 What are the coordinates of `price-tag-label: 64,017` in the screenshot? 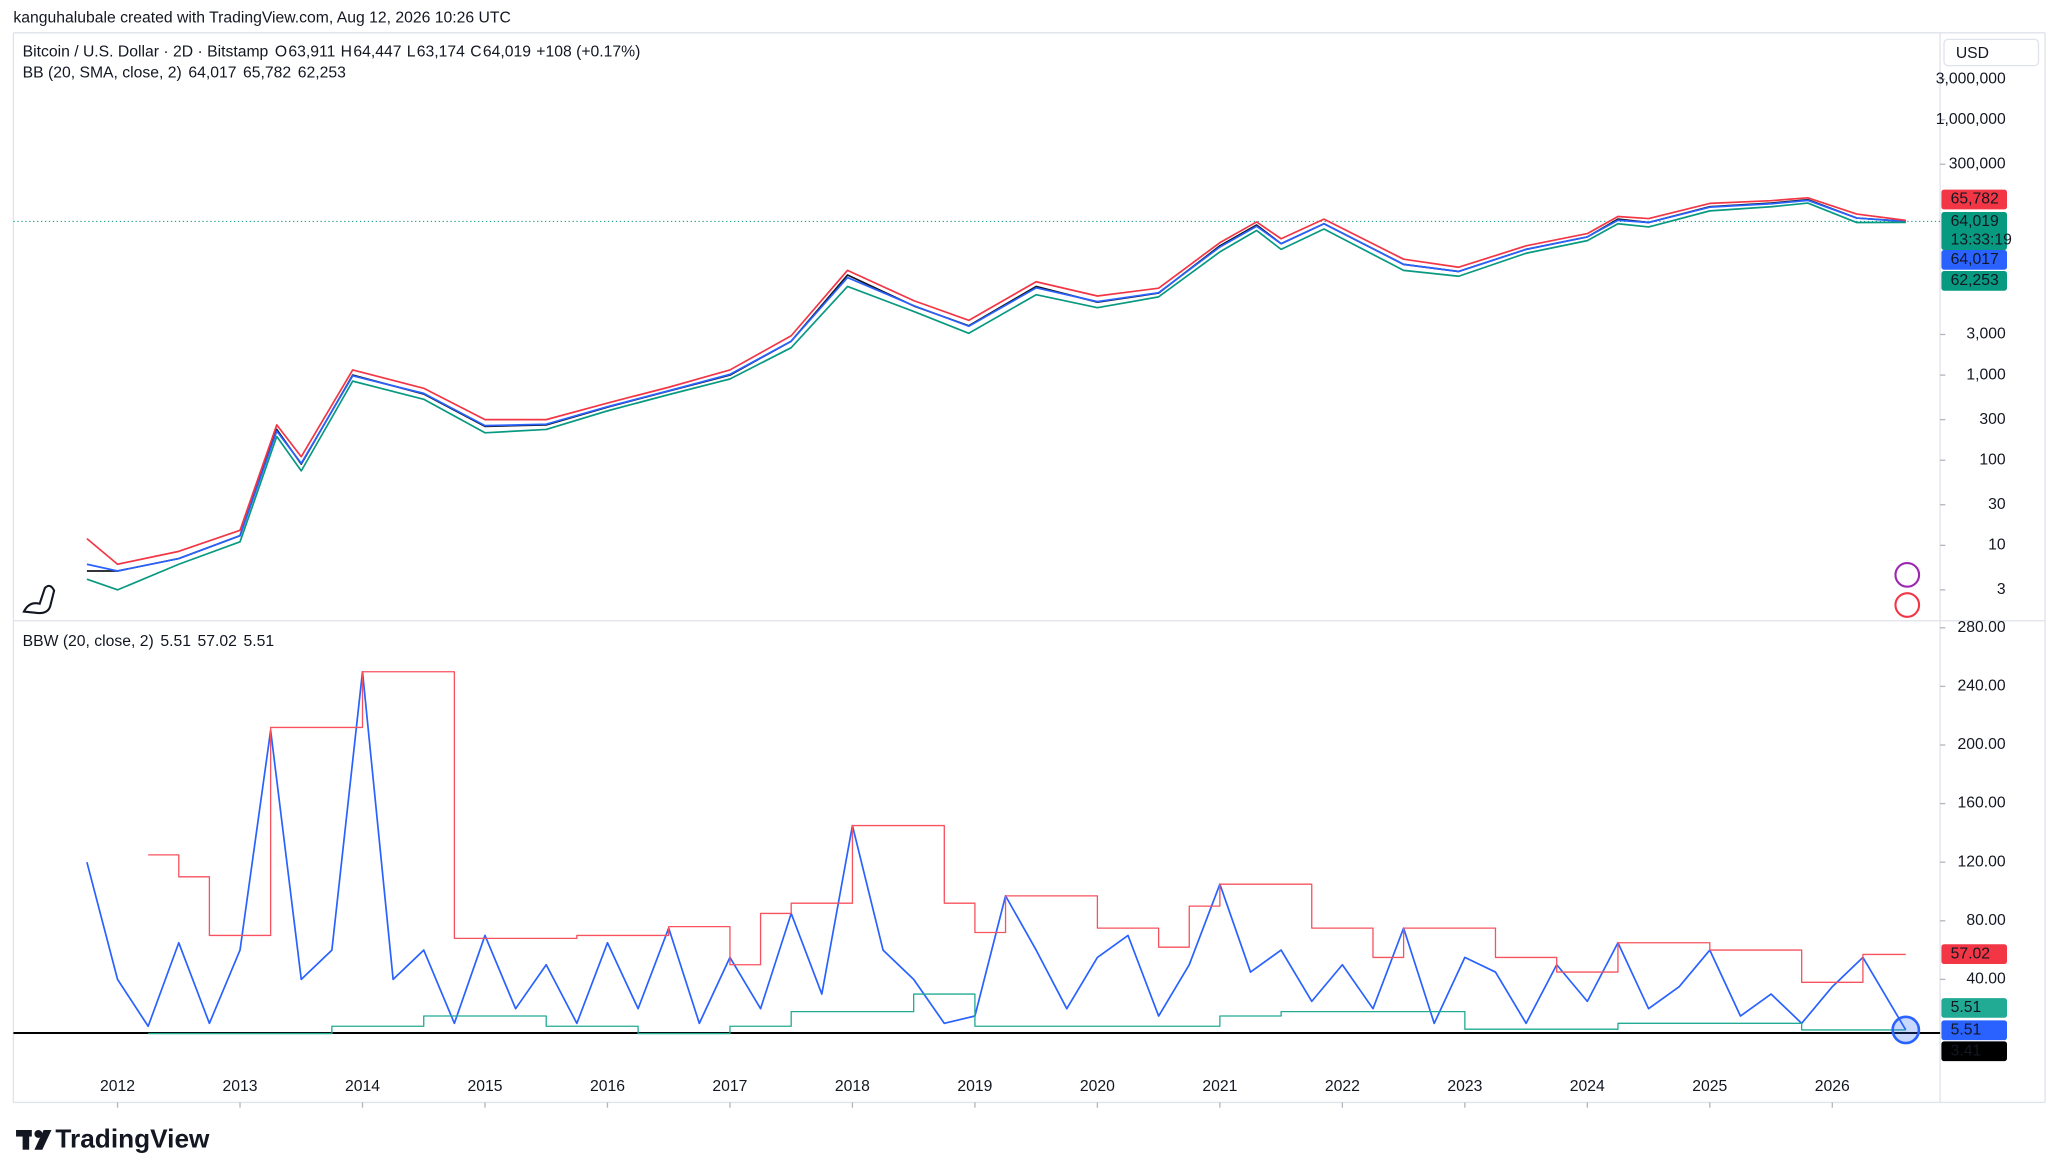 It's located at (1975, 259).